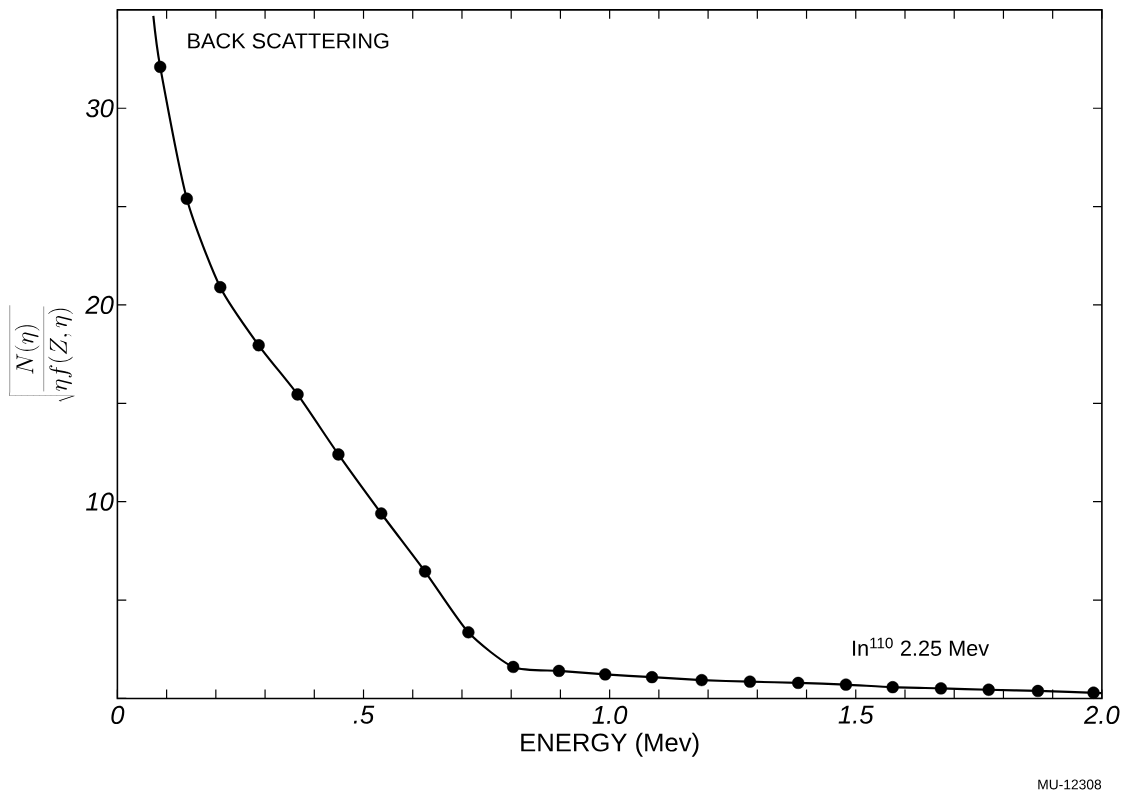 This screenshot has height=796, width=1123. Describe the element at coordinates (1101, 714) in the screenshot. I see `x-tick-label: 2.0` at that location.